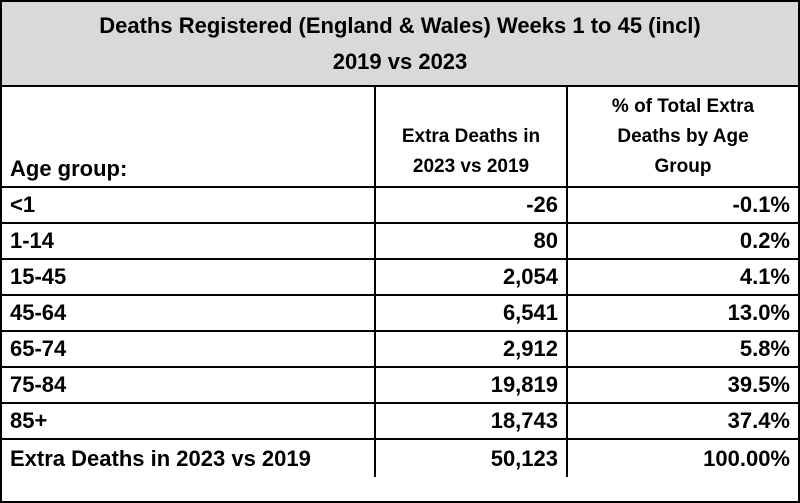 The height and width of the screenshot is (503, 800). I want to click on age-cell: 85+, so click(189, 421).